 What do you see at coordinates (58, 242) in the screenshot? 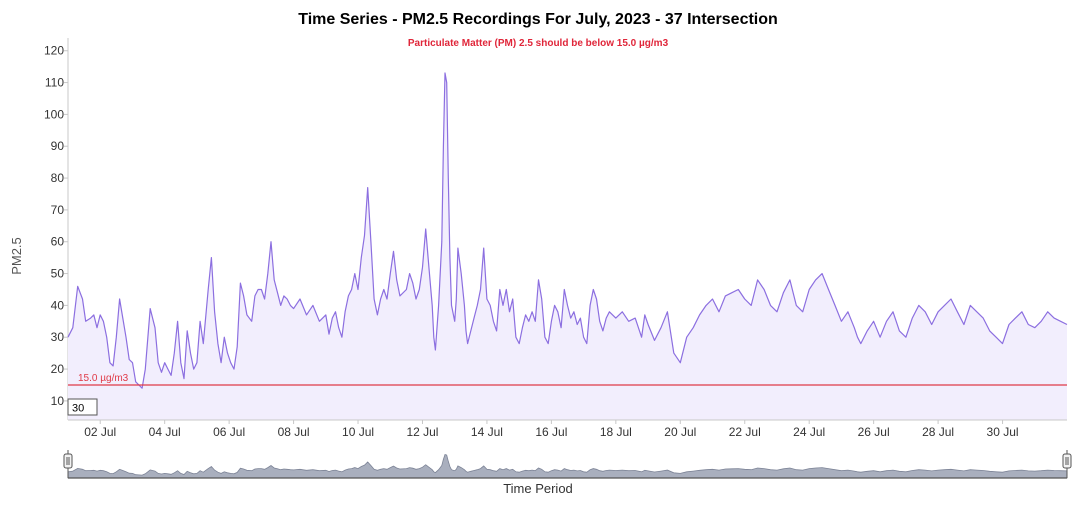
I see `y-tick-label: 60` at bounding box center [58, 242].